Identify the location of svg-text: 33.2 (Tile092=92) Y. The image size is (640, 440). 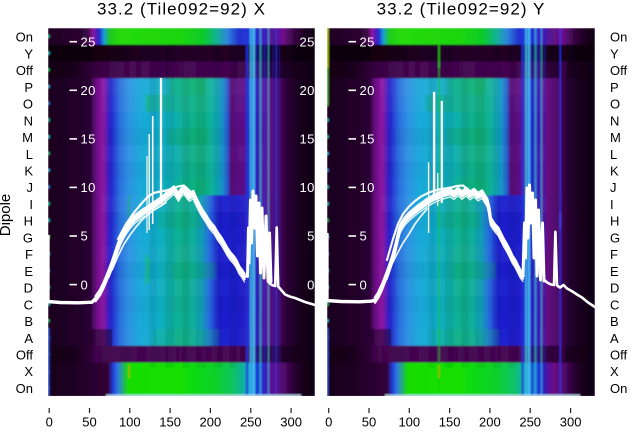
(461, 9).